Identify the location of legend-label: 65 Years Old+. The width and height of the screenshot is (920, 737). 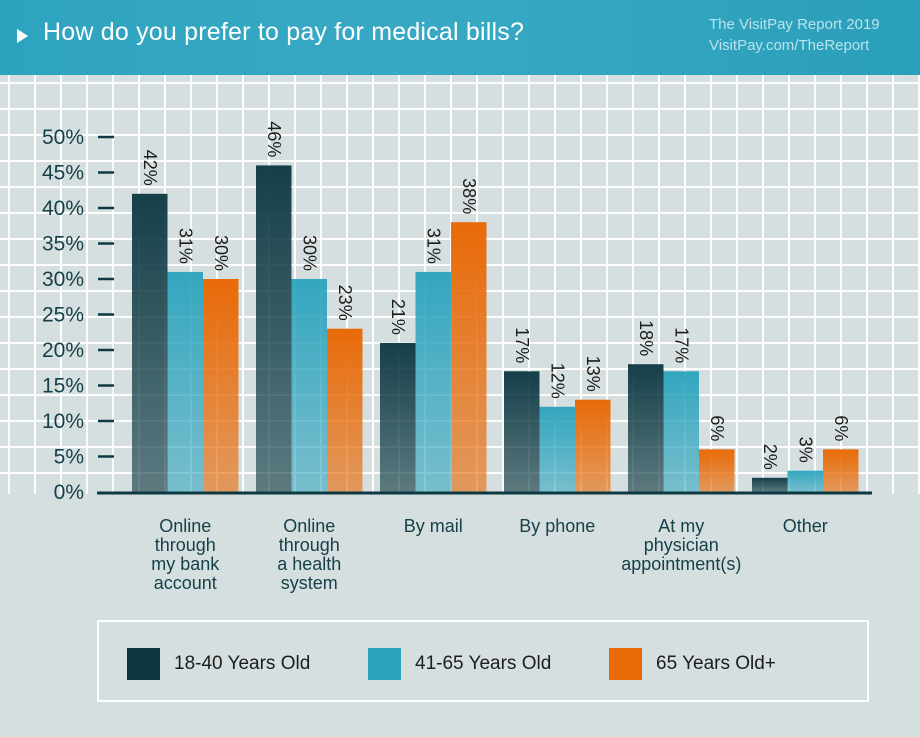
(716, 663).